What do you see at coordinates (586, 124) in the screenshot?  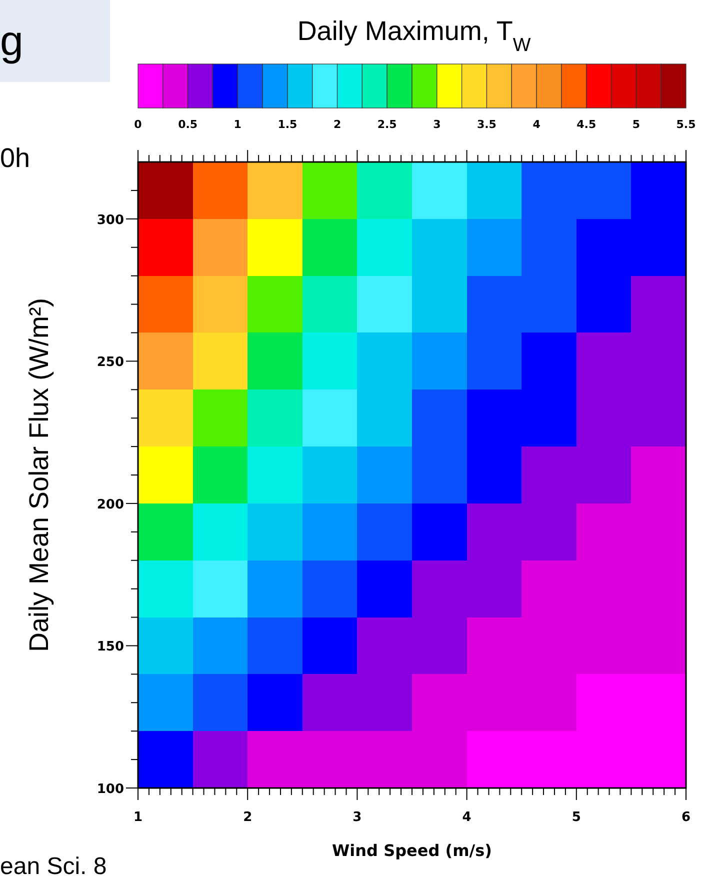 I see `color-bar-label: 4.5` at bounding box center [586, 124].